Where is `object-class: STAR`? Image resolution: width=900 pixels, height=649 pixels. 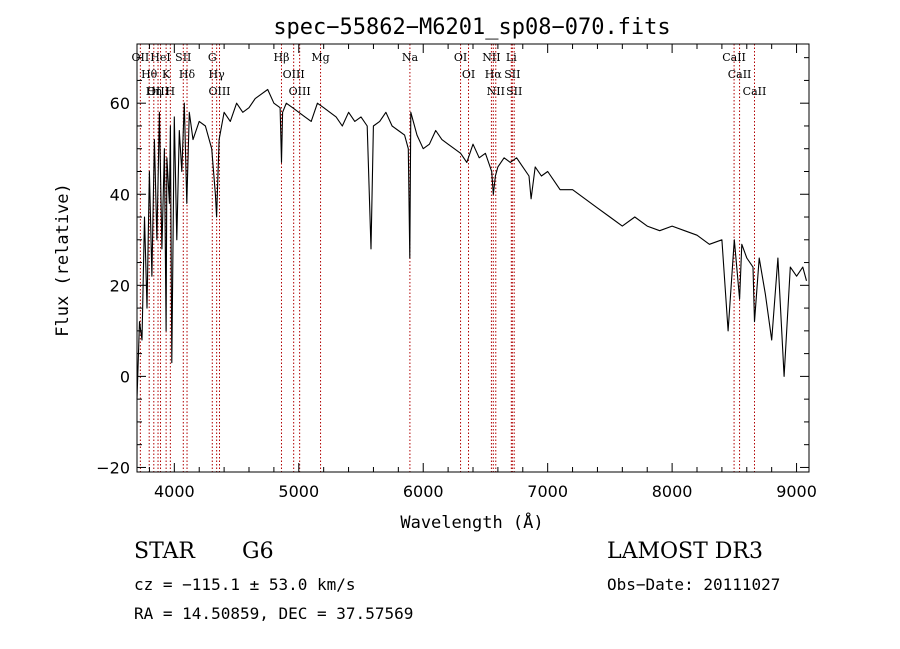 object-class: STAR is located at coordinates (165, 551).